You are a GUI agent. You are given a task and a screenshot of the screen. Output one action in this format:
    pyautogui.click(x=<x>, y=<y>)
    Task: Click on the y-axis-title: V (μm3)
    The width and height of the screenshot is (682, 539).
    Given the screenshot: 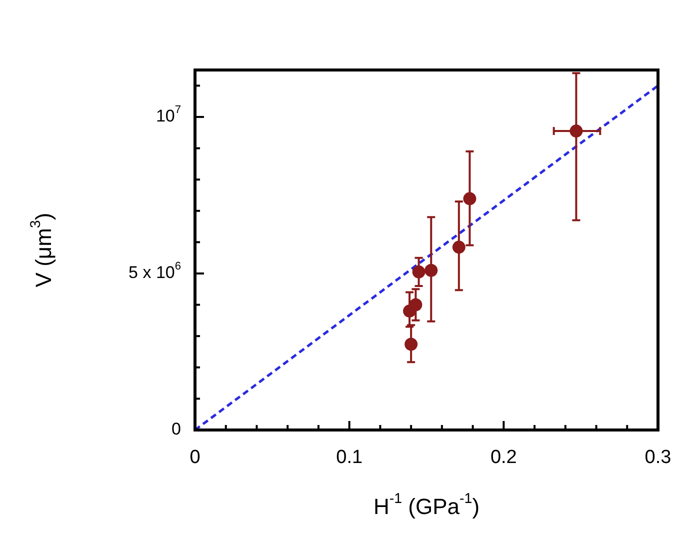 What is the action you would take?
    pyautogui.click(x=42, y=250)
    